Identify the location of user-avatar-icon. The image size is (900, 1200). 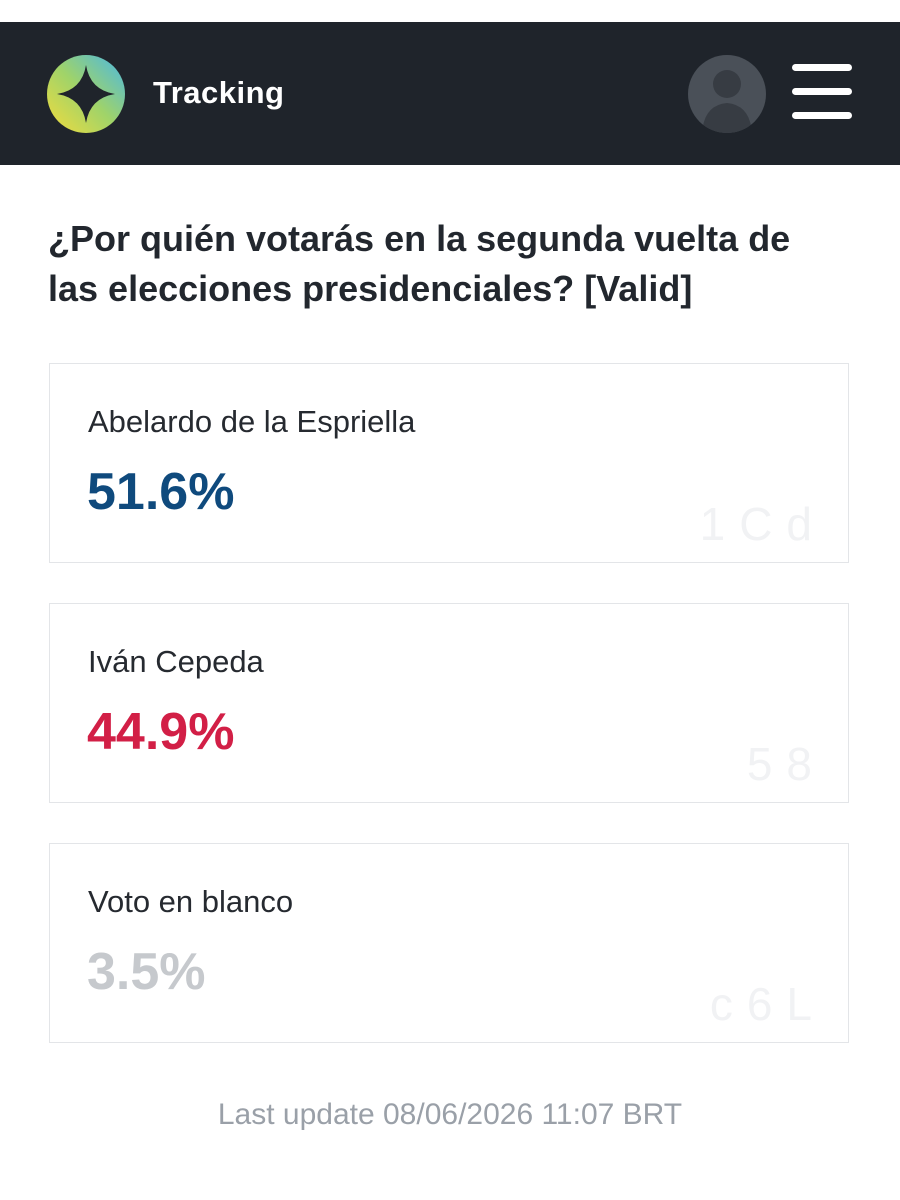
(727, 94).